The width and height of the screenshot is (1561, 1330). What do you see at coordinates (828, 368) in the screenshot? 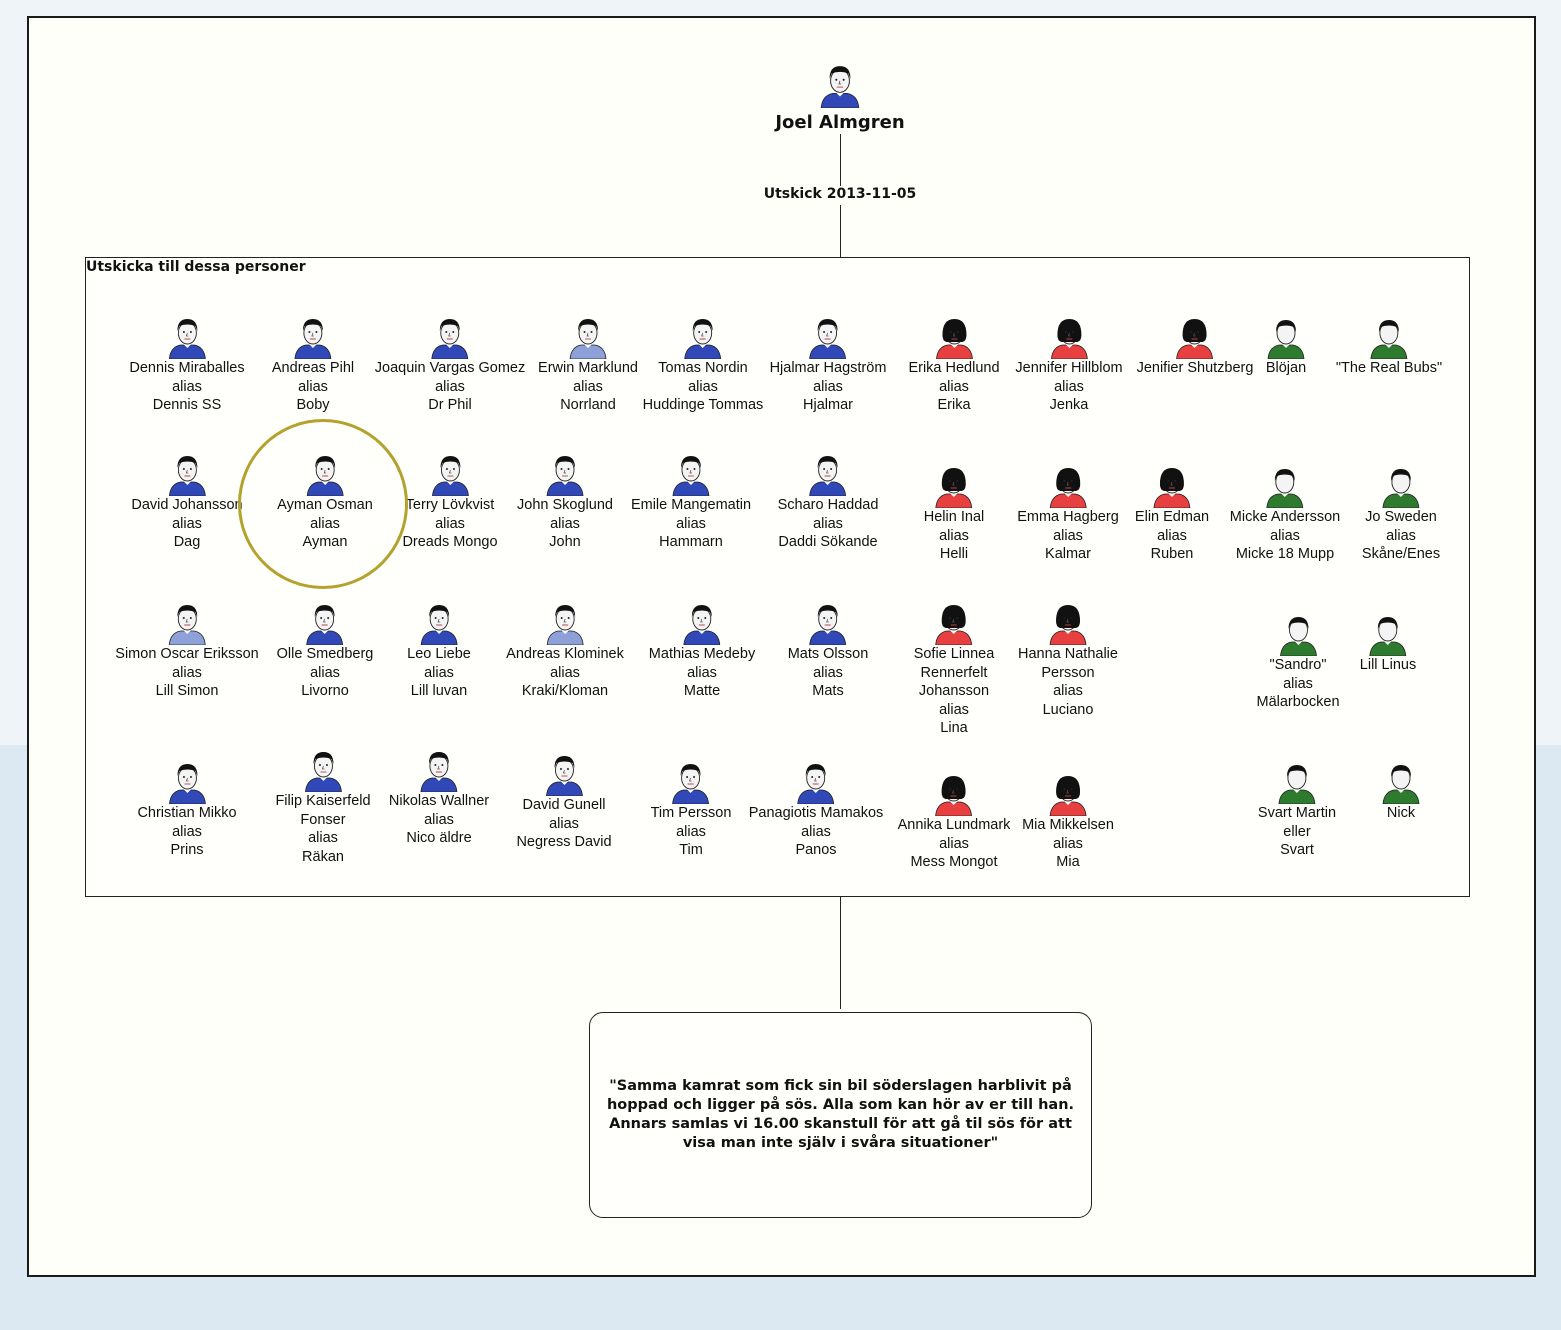
I see `recipient-label-line: Hjalmar Hagström` at bounding box center [828, 368].